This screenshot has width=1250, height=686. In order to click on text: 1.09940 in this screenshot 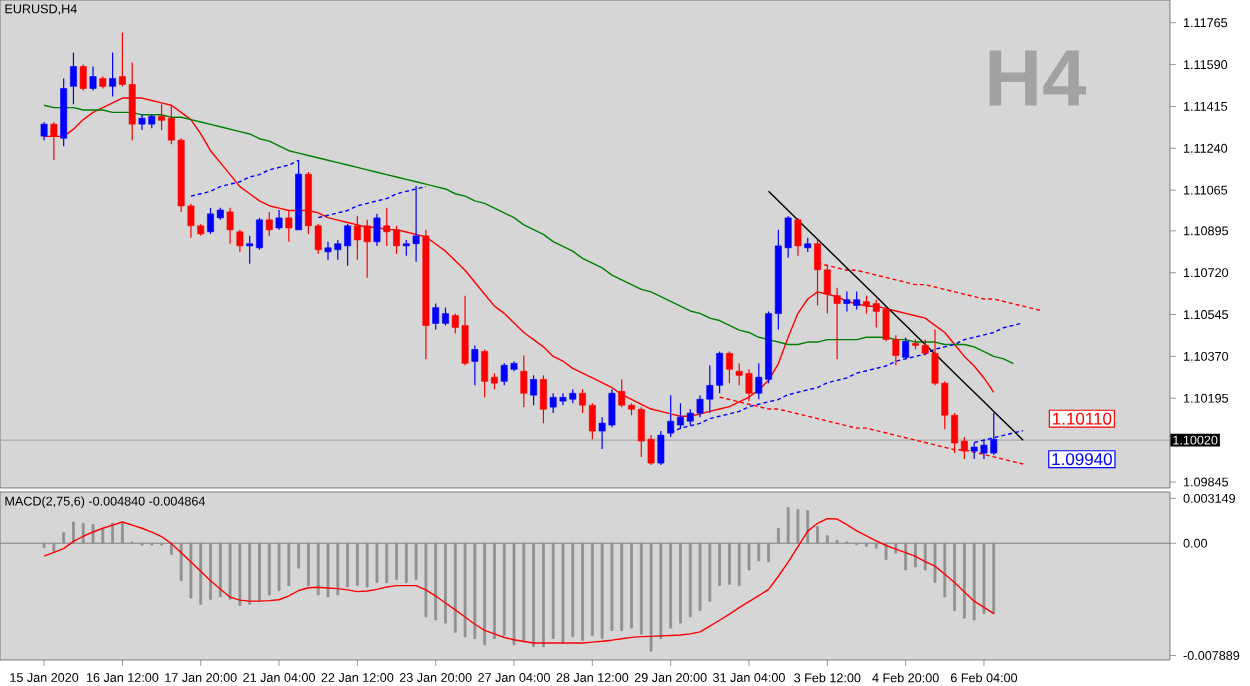, I will do `click(1082, 459)`.